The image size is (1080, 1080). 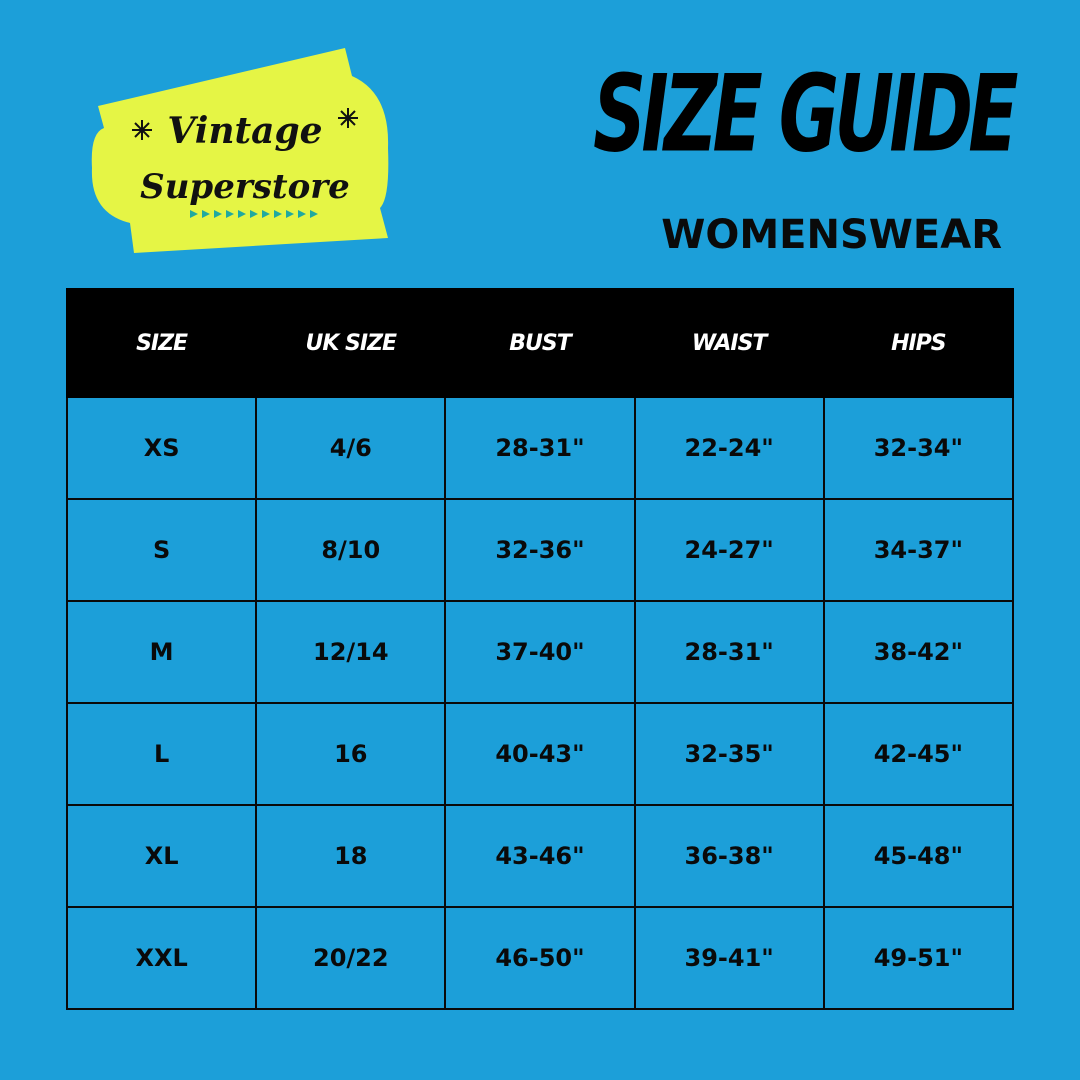 I want to click on table-row: L 16 40-43" 32-35" 42-45", so click(x=540, y=754).